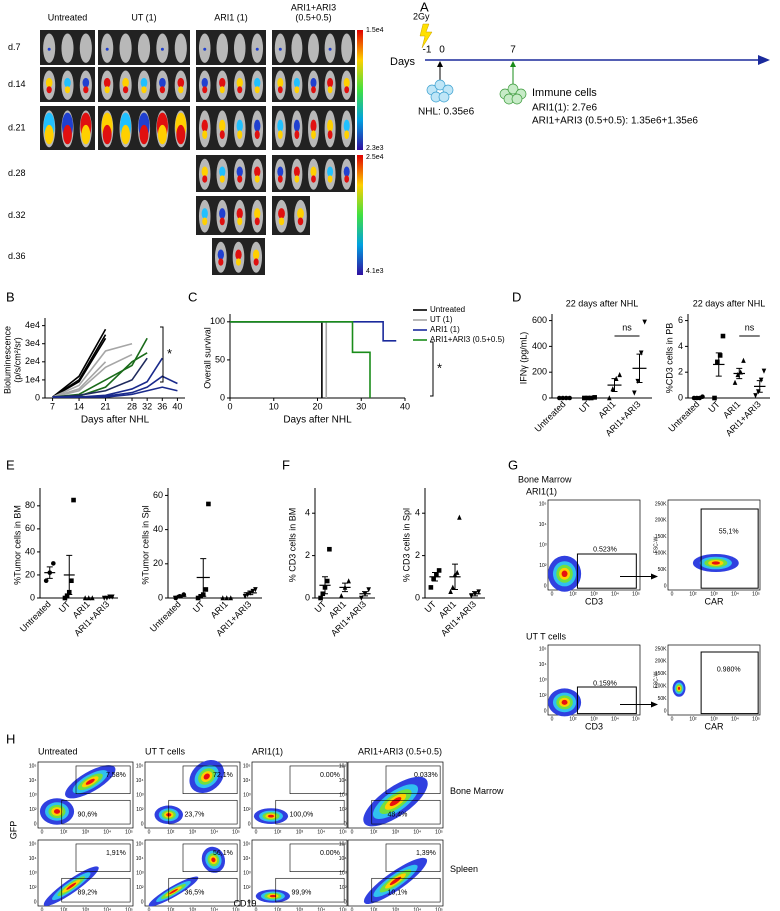 This screenshot has height=911, width=780. What do you see at coordinates (177, 406) in the screenshot?
I see `x-tick-label: 40` at bounding box center [177, 406].